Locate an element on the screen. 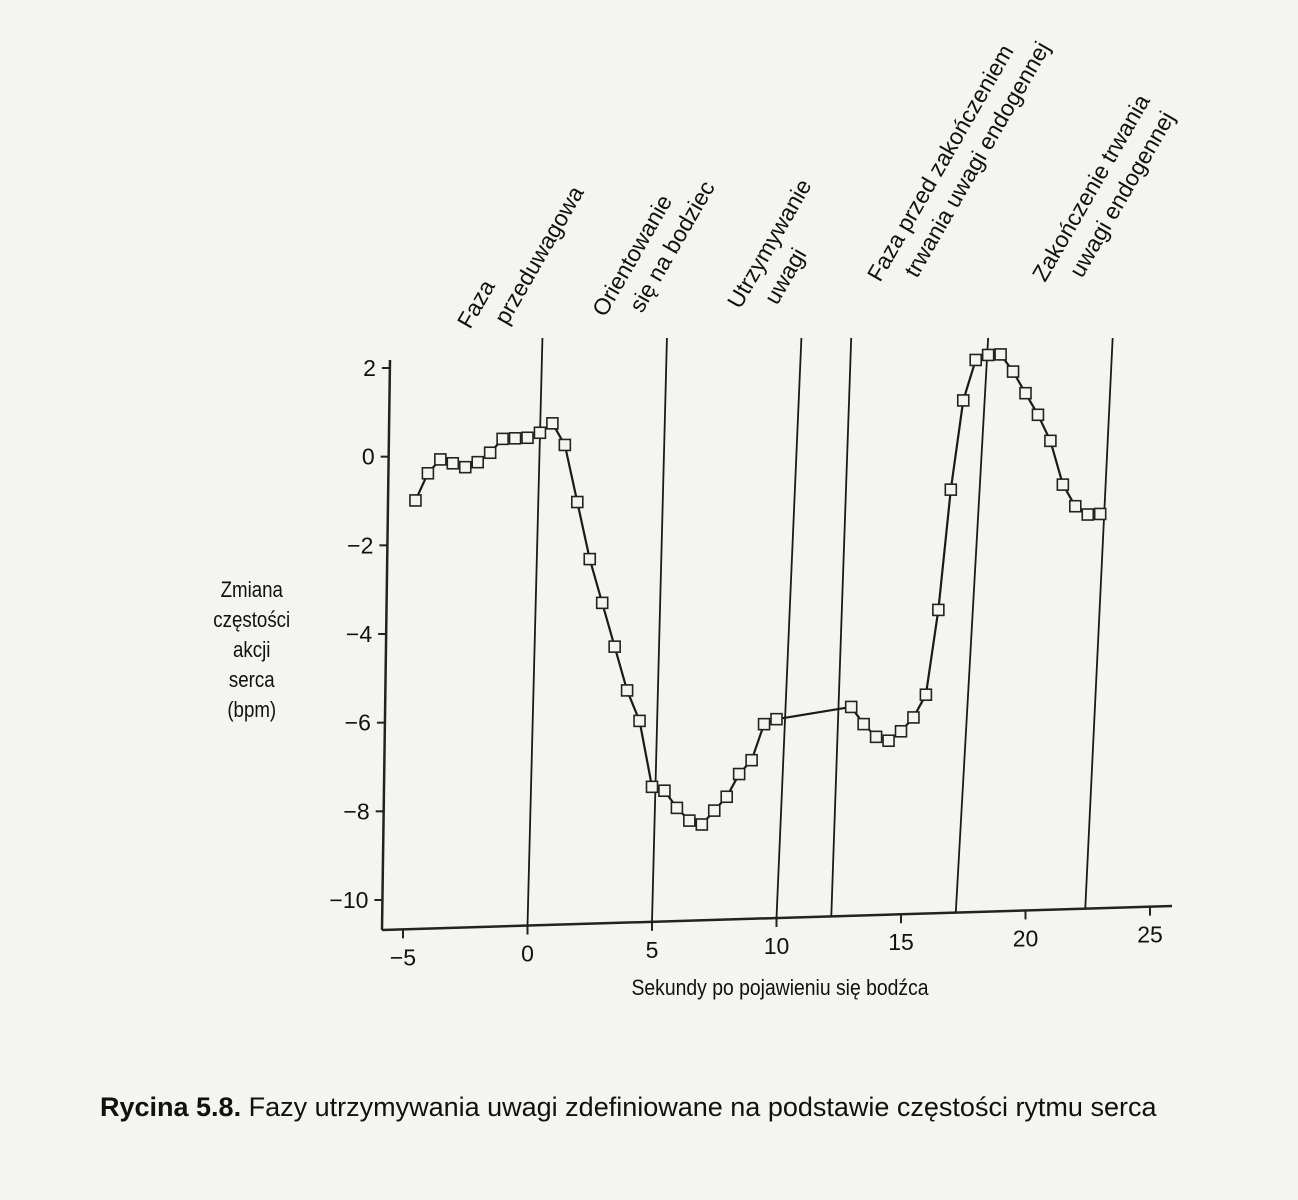 The image size is (1298, 1200). y-tick-label: −8 is located at coordinates (356, 811).